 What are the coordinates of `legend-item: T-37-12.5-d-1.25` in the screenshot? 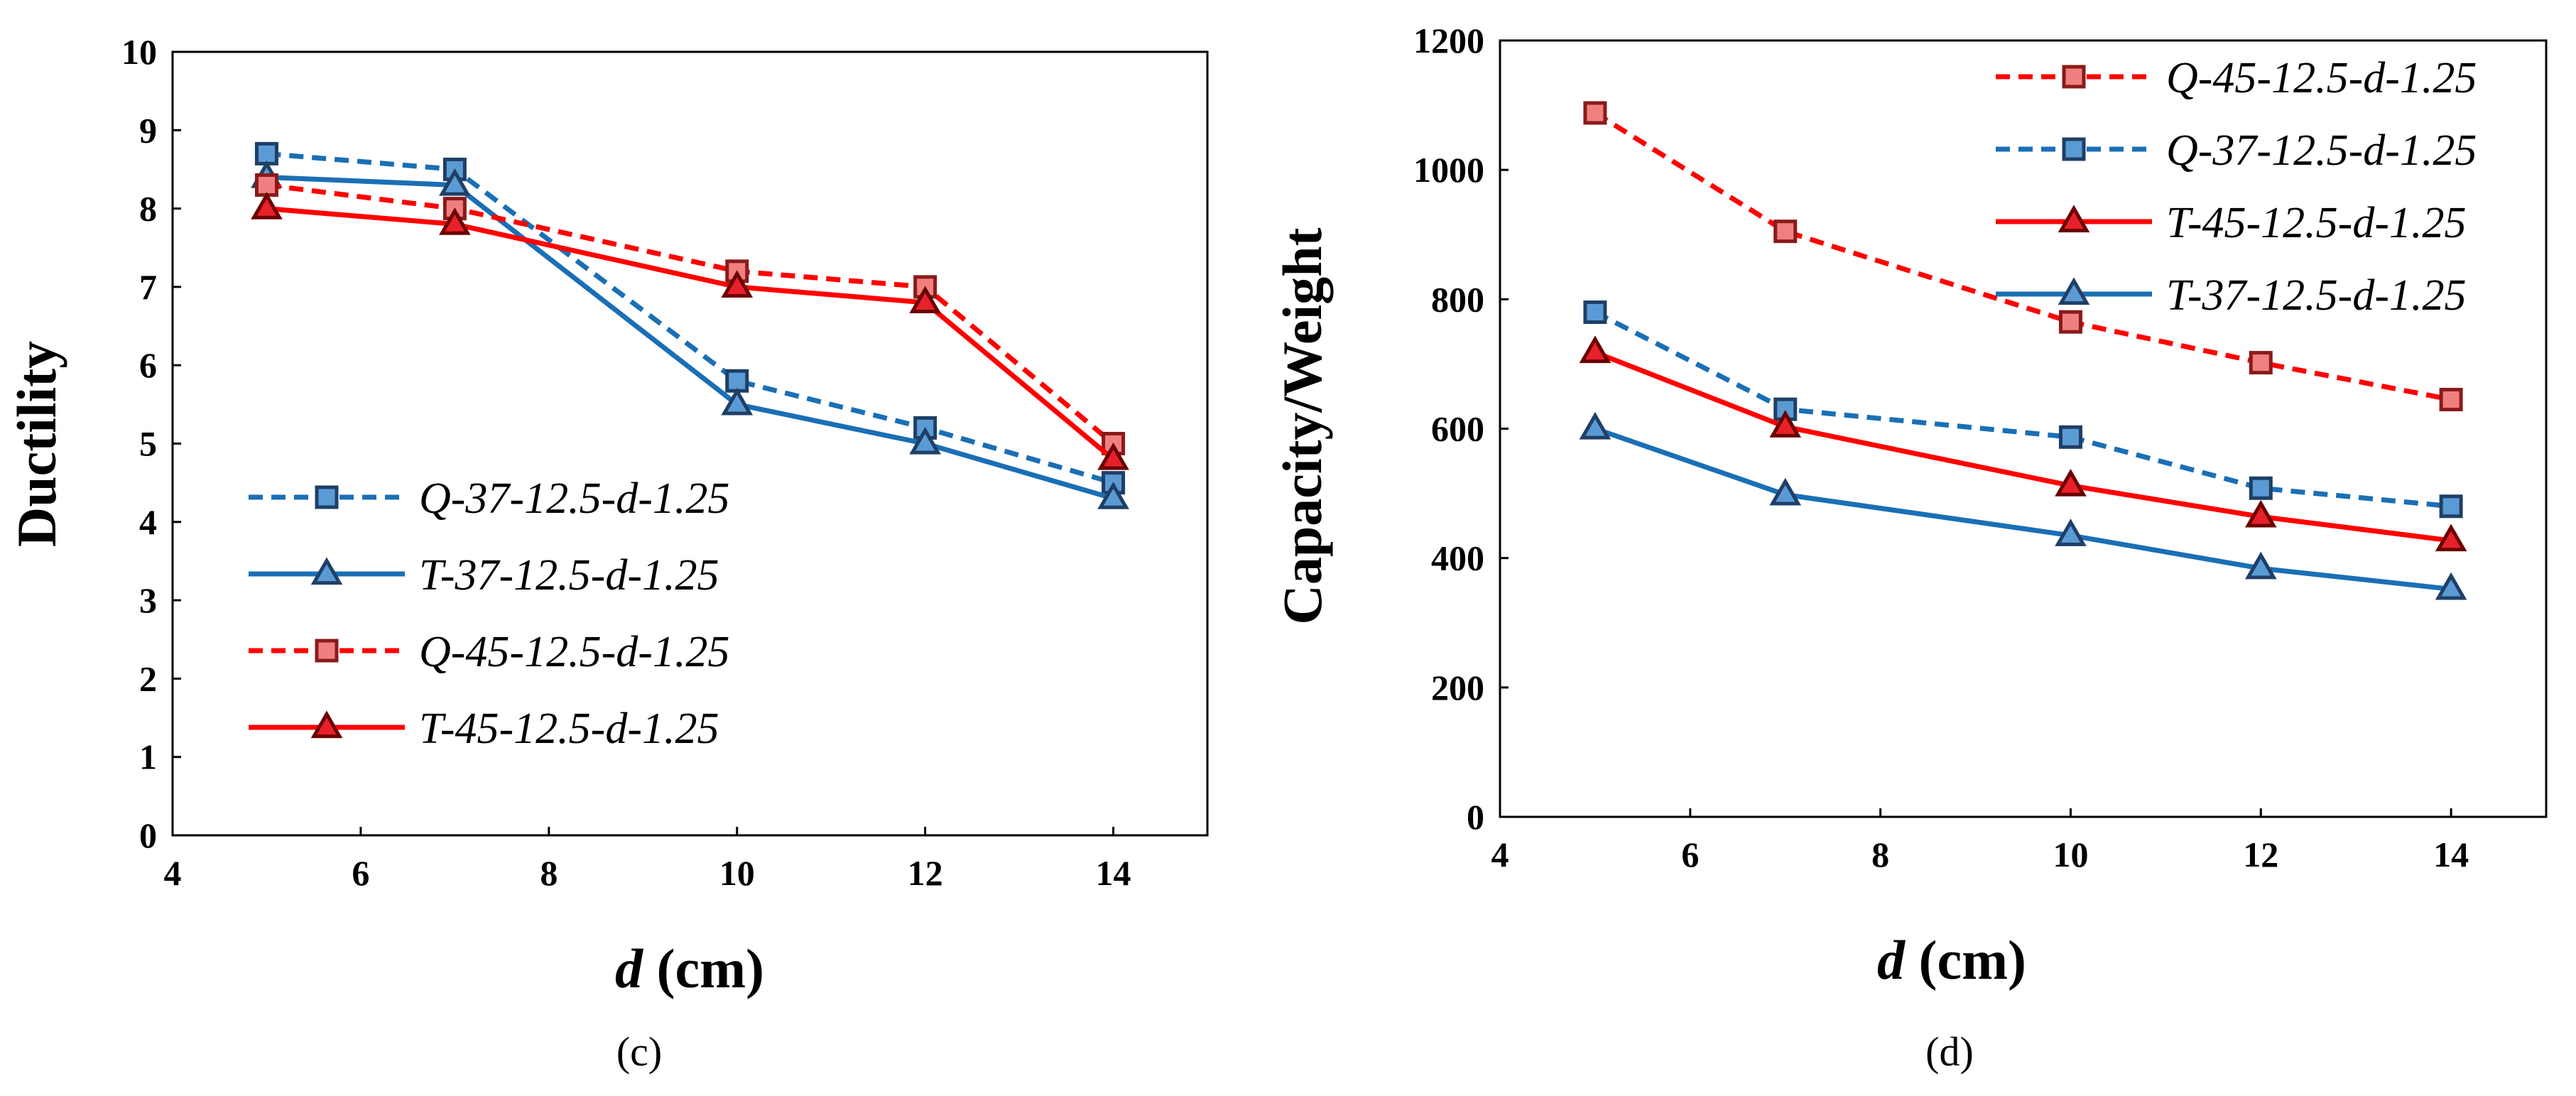 It's located at (2231, 295).